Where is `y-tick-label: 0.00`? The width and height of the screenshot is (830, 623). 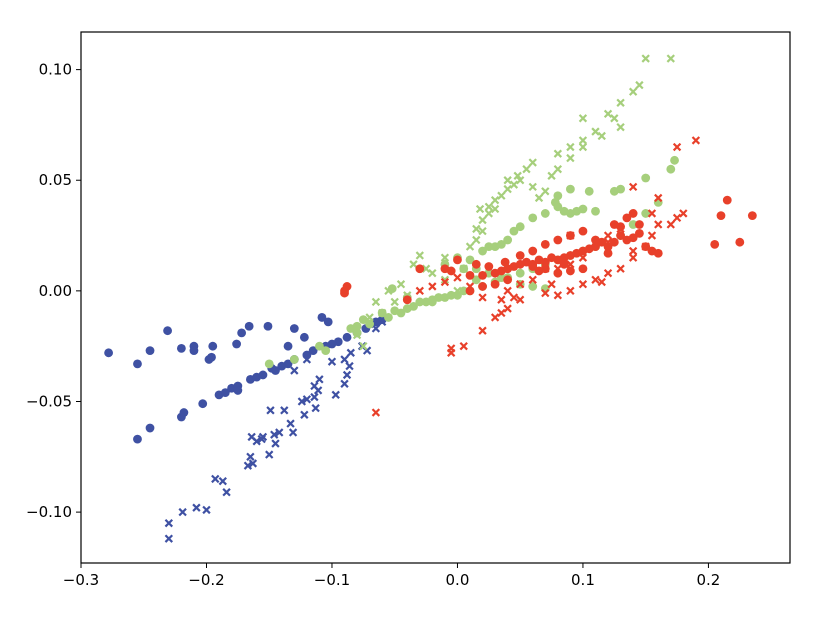 y-tick-label: 0.00 is located at coordinates (55, 291).